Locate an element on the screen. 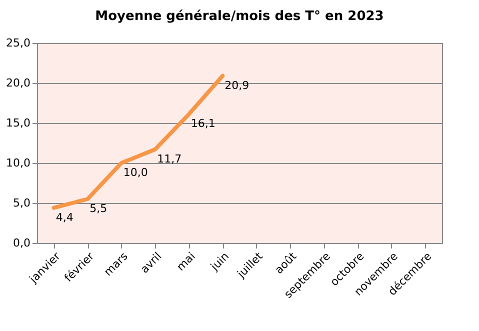  y-tick-label: 25,0 is located at coordinates (18, 43).